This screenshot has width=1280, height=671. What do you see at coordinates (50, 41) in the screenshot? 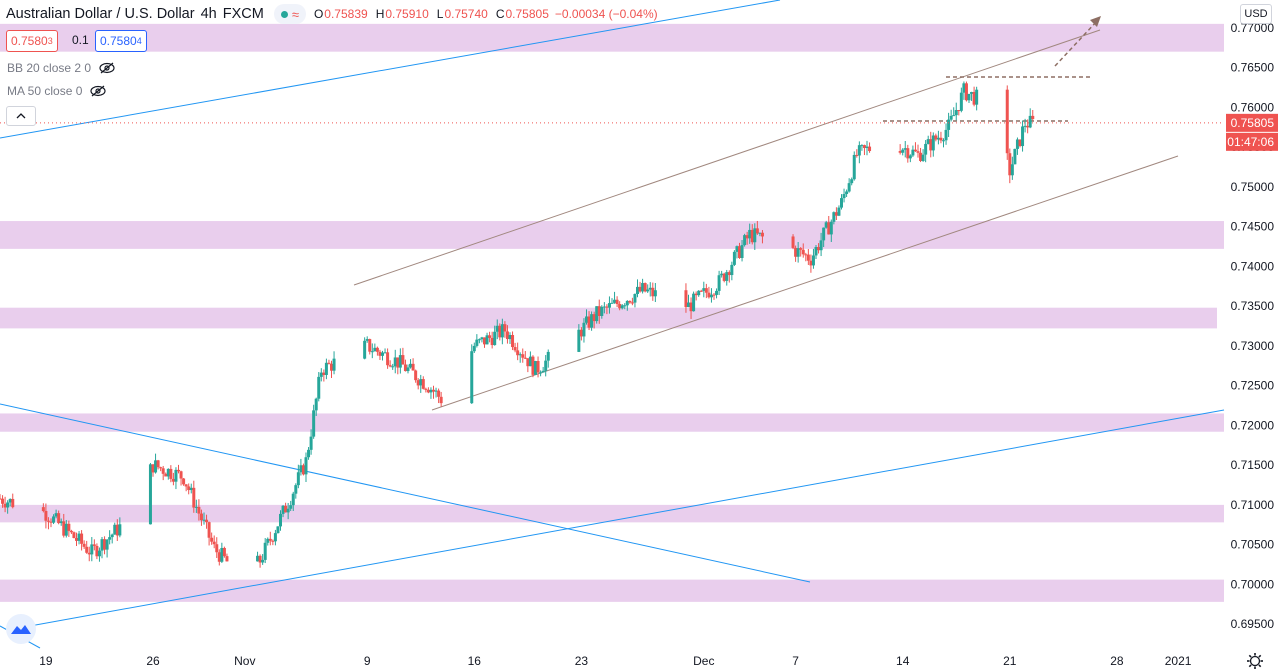
I see `sell-pip: 3` at bounding box center [50, 41].